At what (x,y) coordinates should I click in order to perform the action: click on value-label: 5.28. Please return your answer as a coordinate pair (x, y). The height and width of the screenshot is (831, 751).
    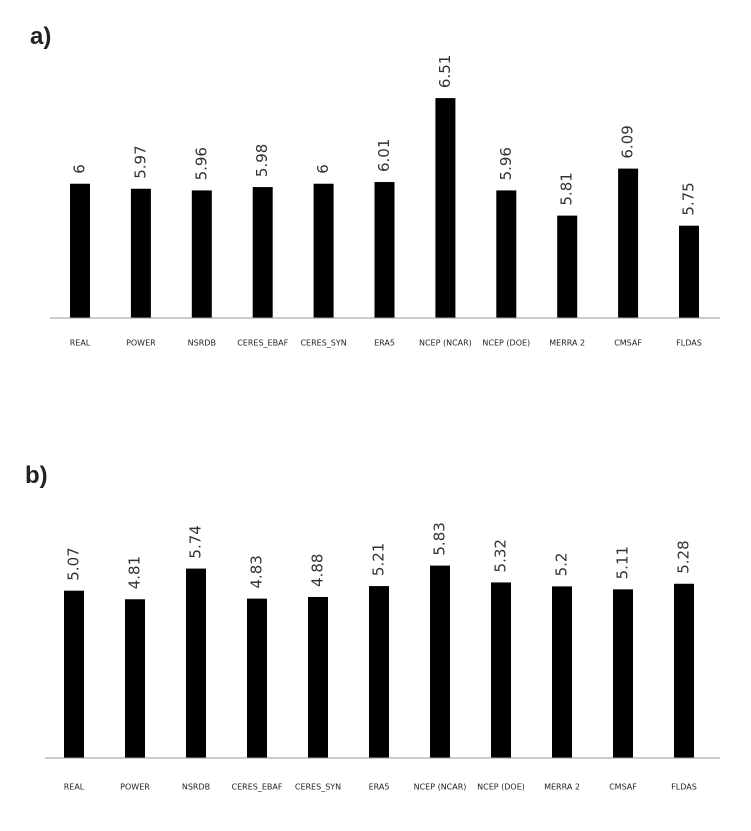
    Looking at the image, I should click on (684, 556).